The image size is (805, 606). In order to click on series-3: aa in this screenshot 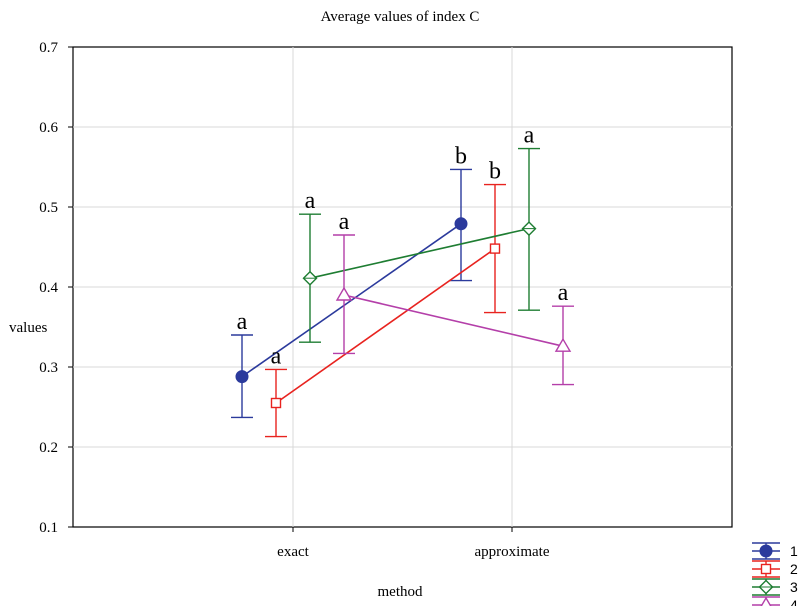, I will do `click(419, 233)`.